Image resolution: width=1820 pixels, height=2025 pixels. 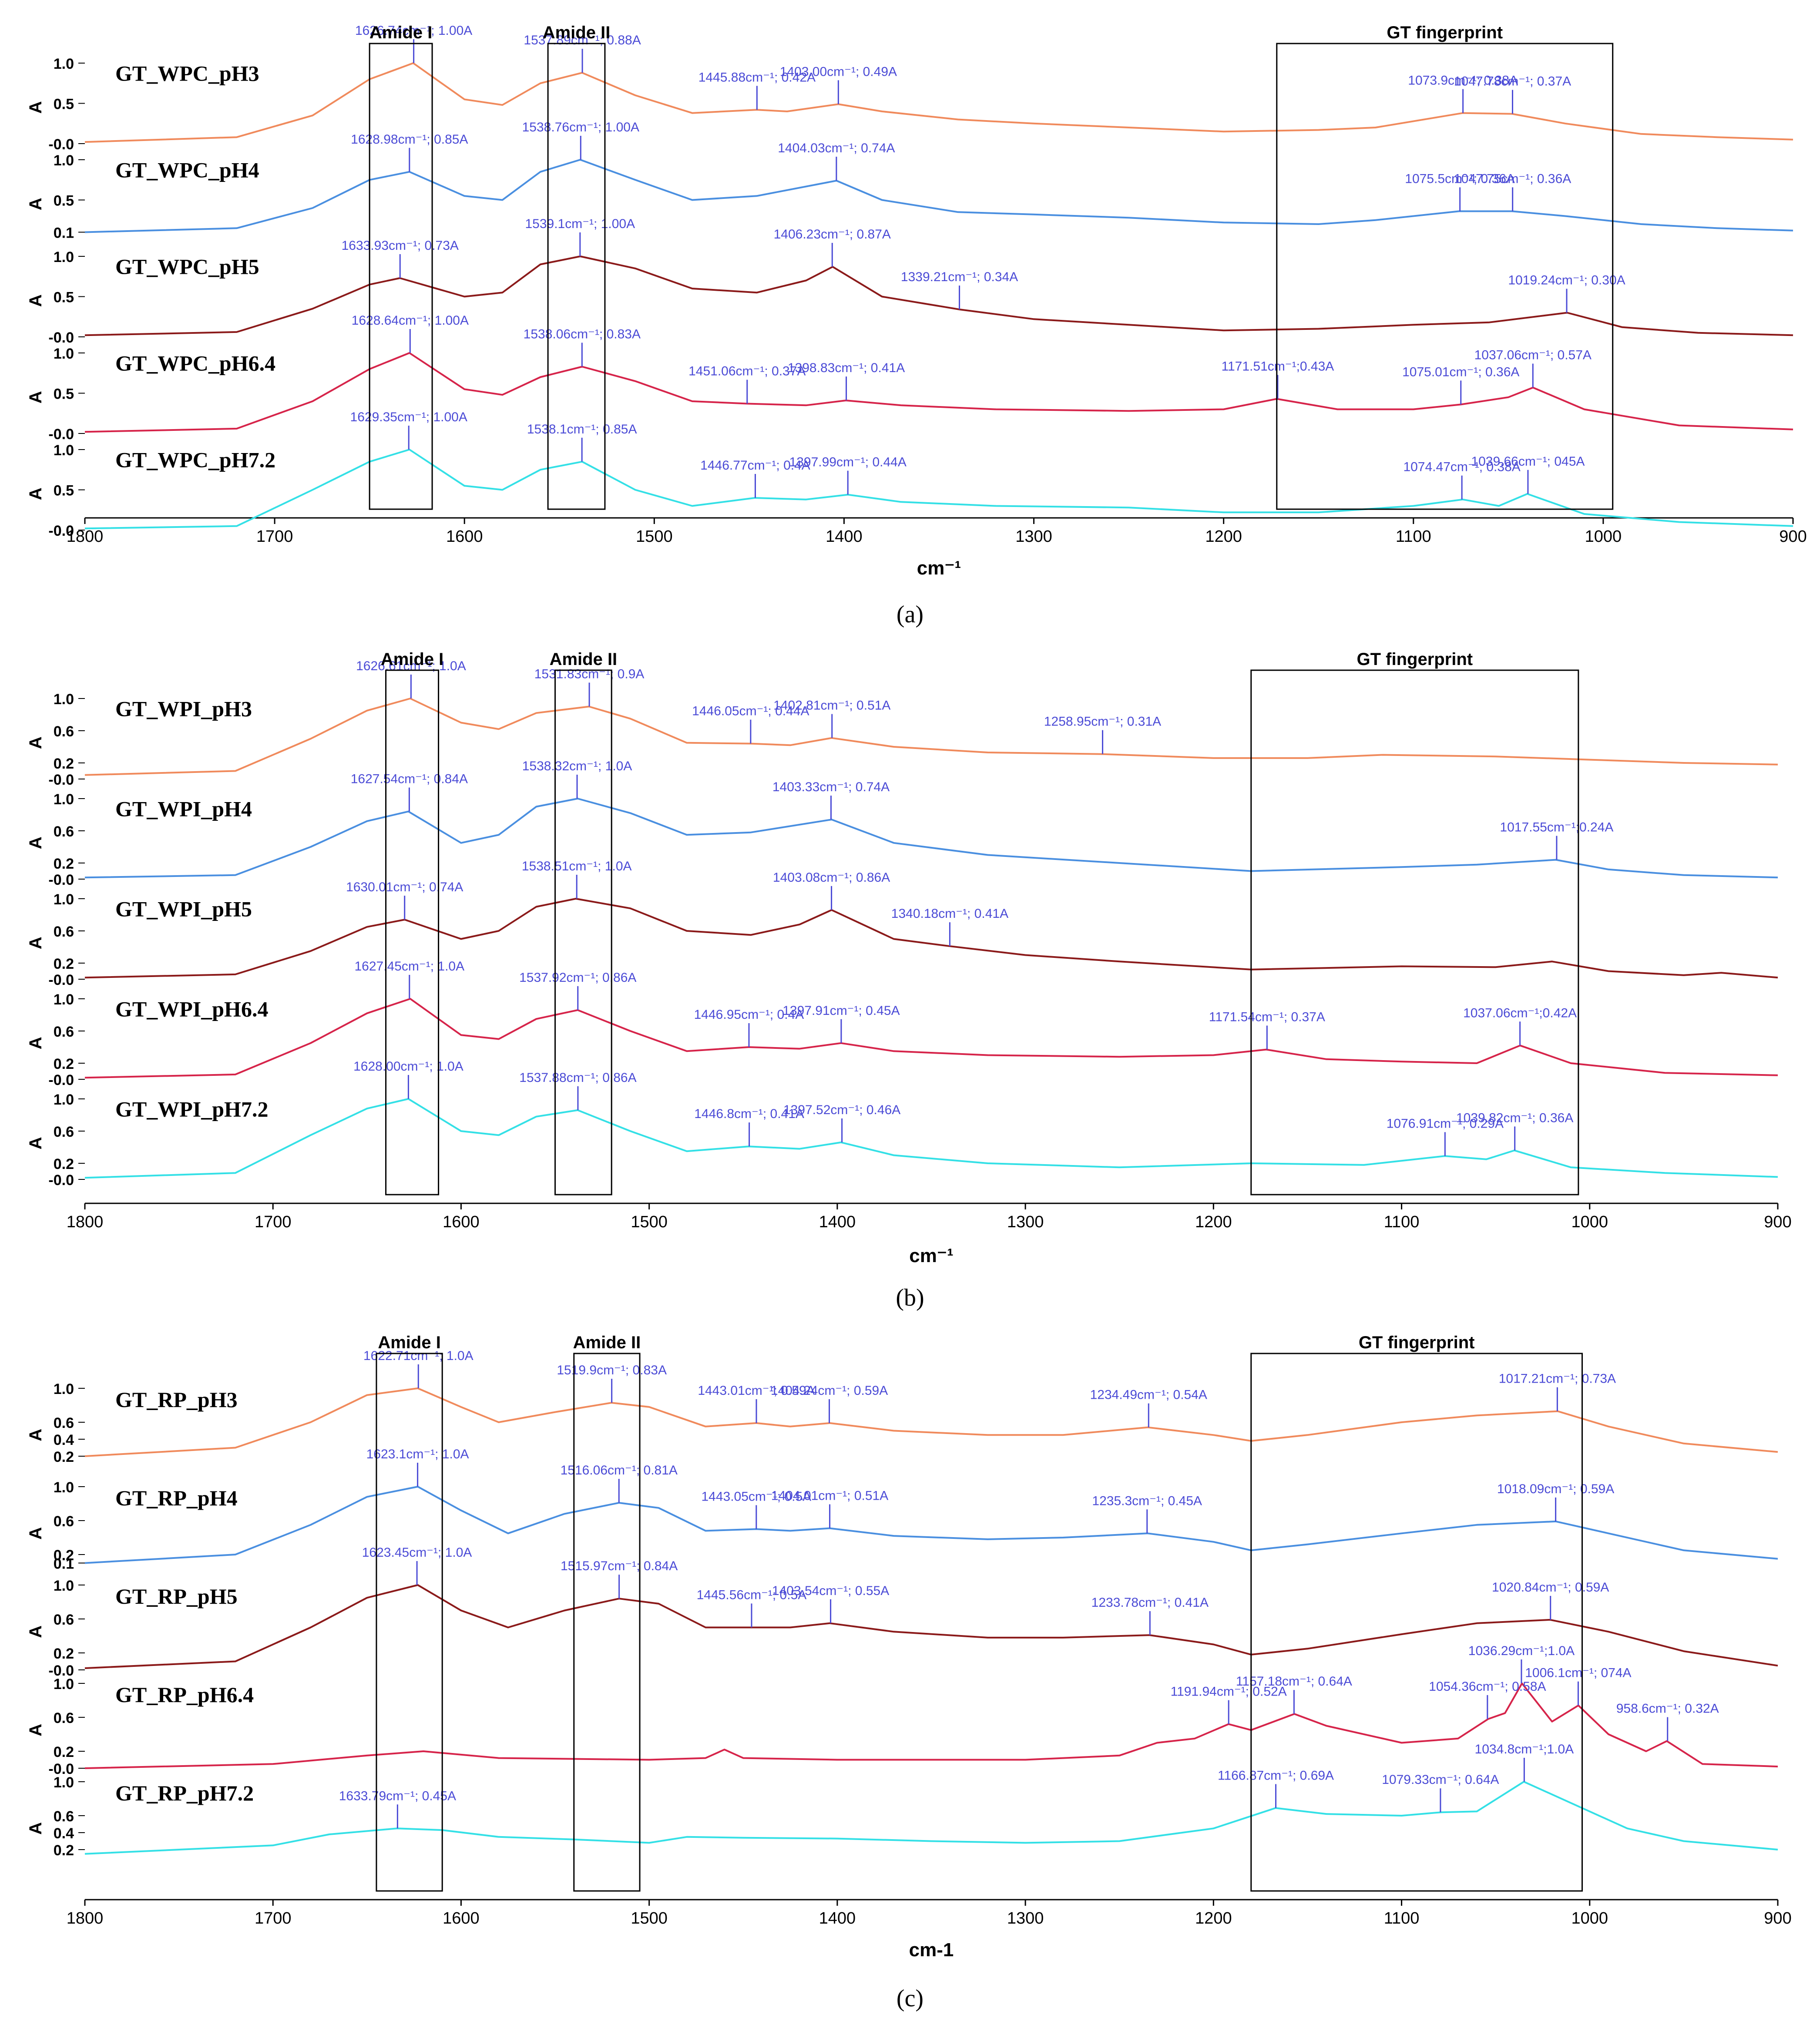 I want to click on peak-label: 1628.98cm⁻¹; 0.85A, so click(x=409, y=139).